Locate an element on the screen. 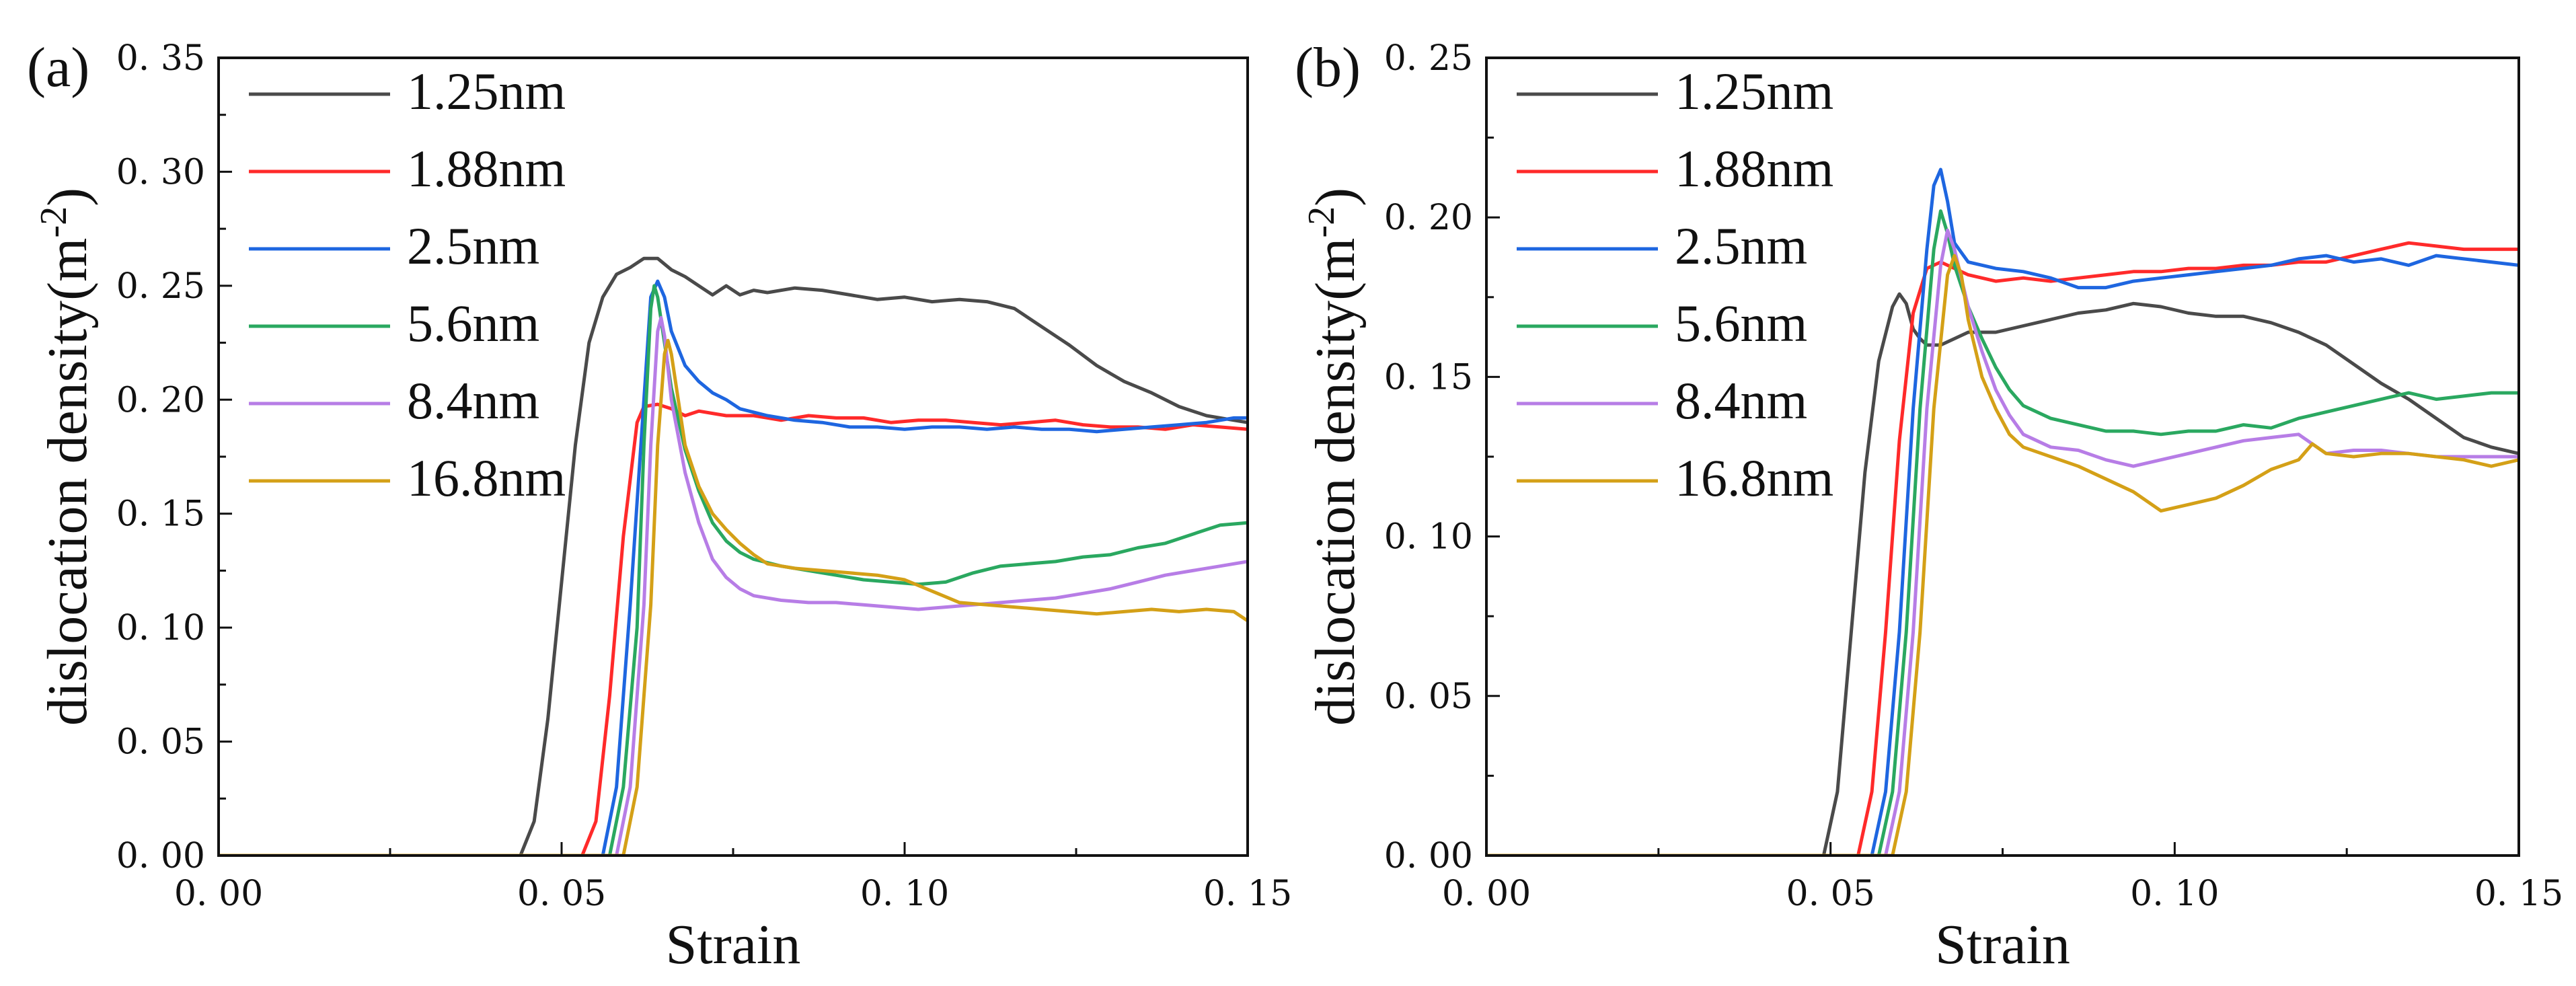 The image size is (2576, 986). y-tick-label-a: 0. 25 is located at coordinates (160, 286).